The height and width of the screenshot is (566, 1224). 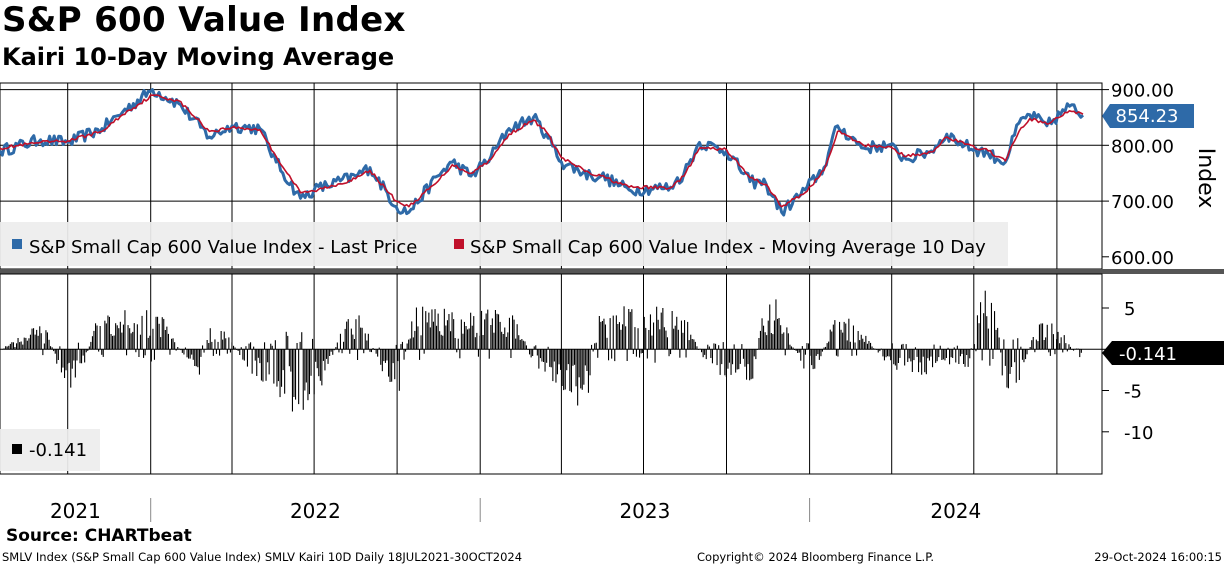 I want to click on price-legend-swatch-blue, so click(x=17, y=244).